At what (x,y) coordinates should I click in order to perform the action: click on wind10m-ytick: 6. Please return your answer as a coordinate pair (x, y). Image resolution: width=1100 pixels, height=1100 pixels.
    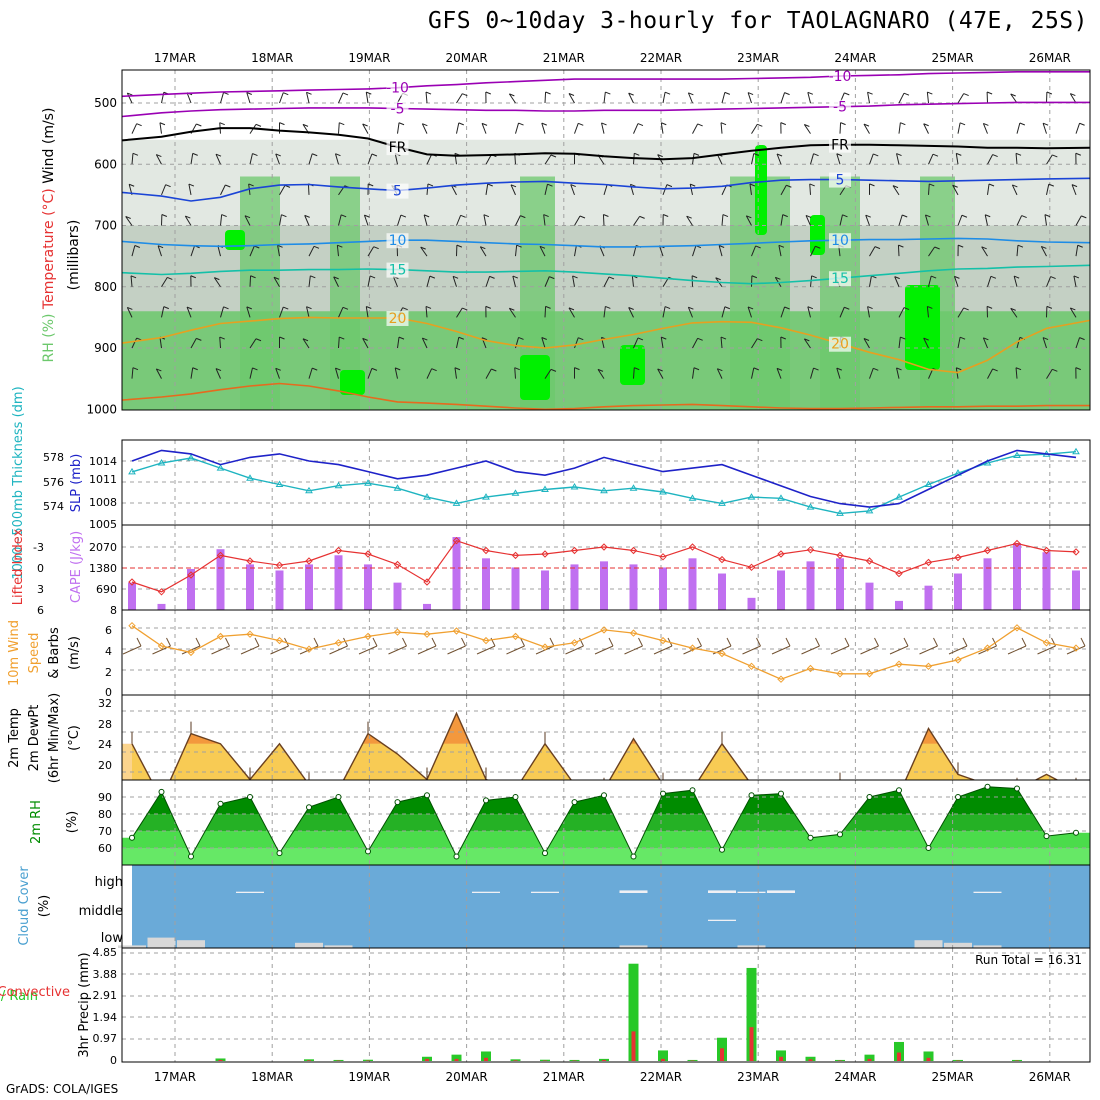
    Looking at the image, I should click on (108, 630).